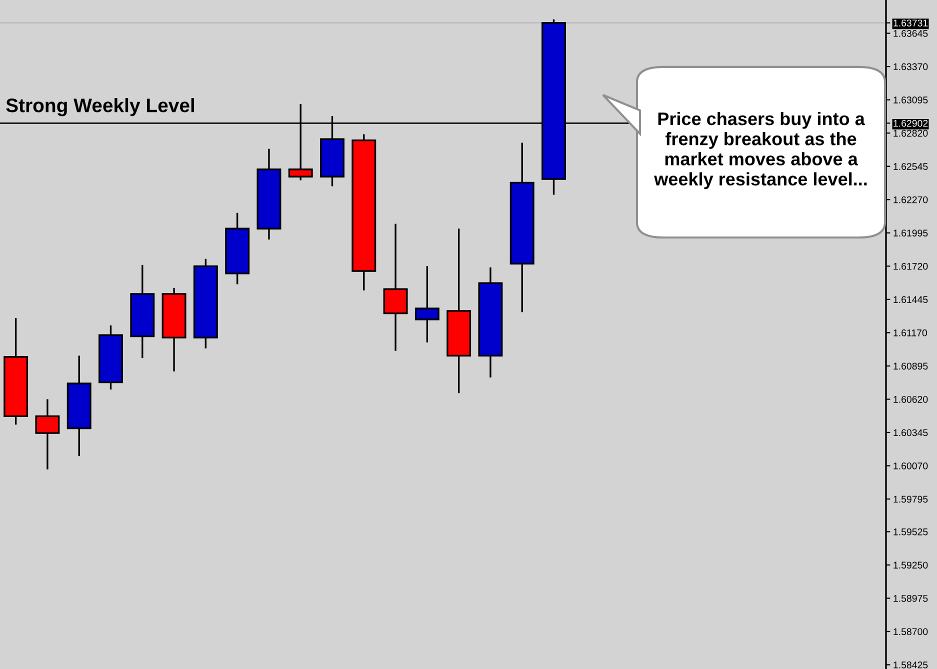 This screenshot has height=669, width=937. I want to click on y-tick-label: 1.63731, so click(911, 23).